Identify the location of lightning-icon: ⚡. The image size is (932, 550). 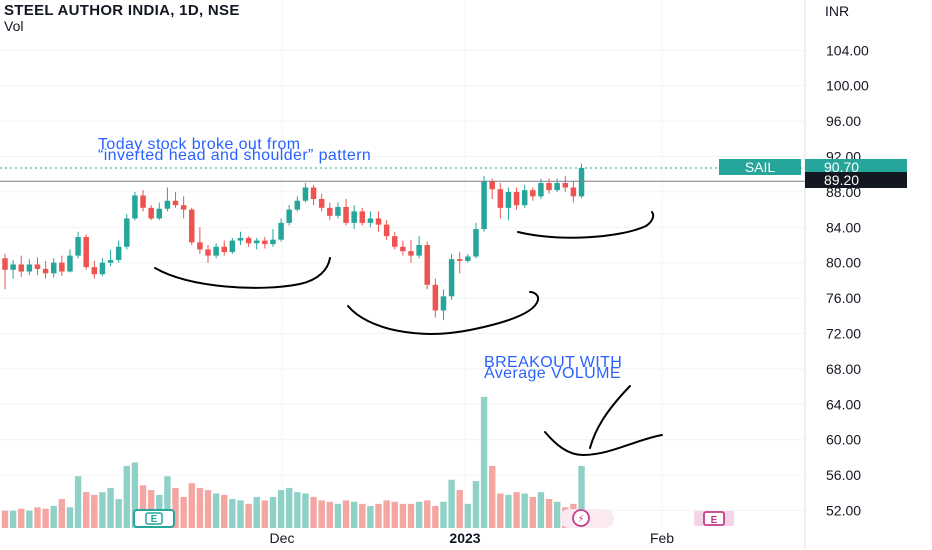
(580, 519).